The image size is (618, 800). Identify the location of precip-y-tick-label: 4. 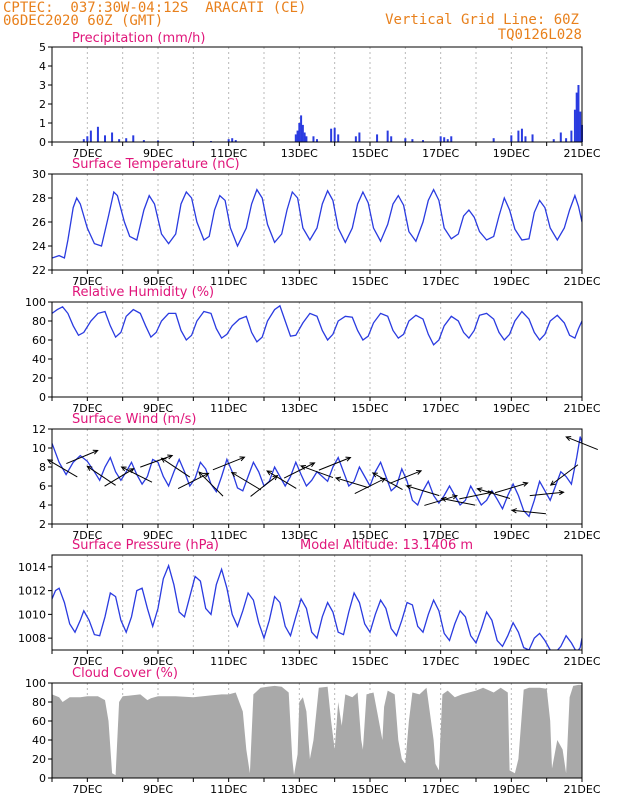
(42, 66).